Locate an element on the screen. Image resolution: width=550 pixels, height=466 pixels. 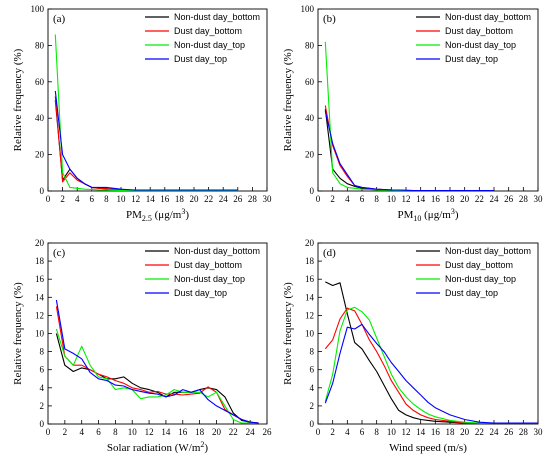
y-tick-label: 20 is located at coordinates (40, 155).